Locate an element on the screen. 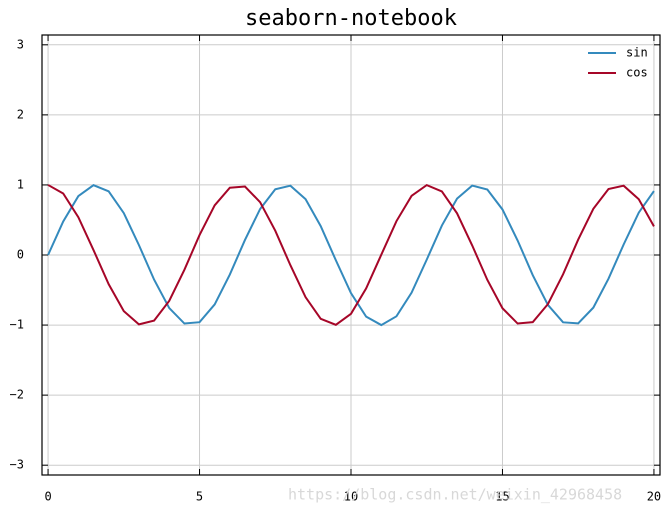  legend-label: cos is located at coordinates (637, 73).